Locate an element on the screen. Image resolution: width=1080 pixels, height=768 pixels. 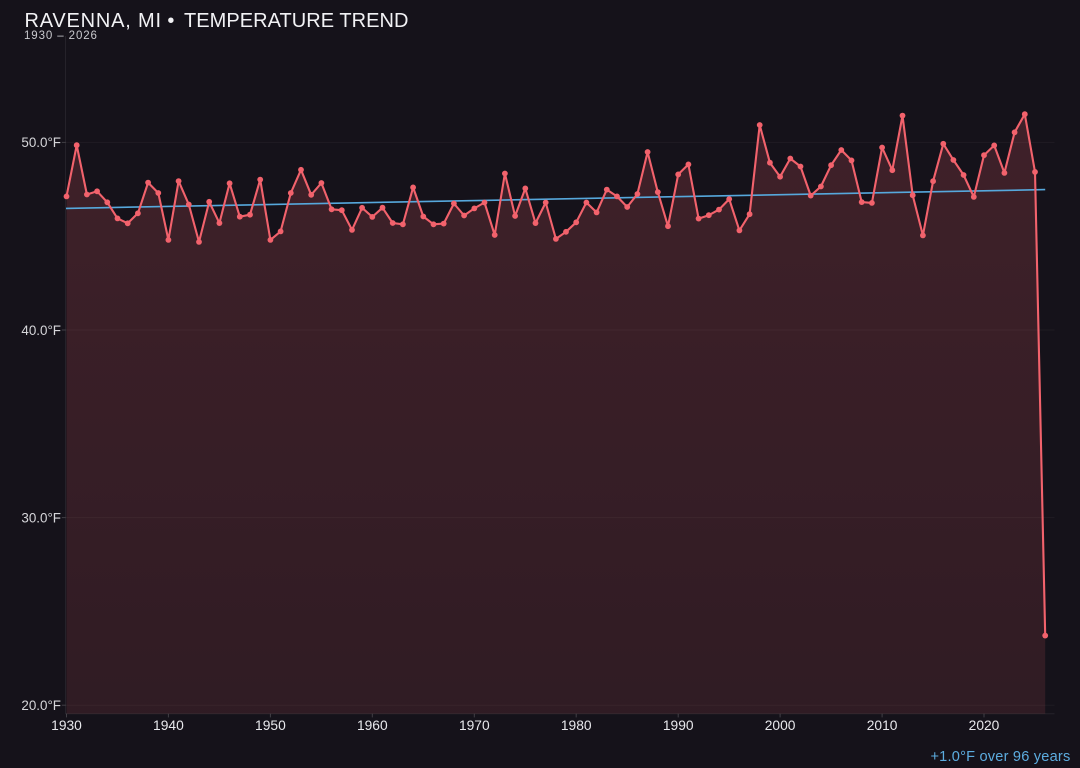
svg-text: 1990 is located at coordinates (678, 725).